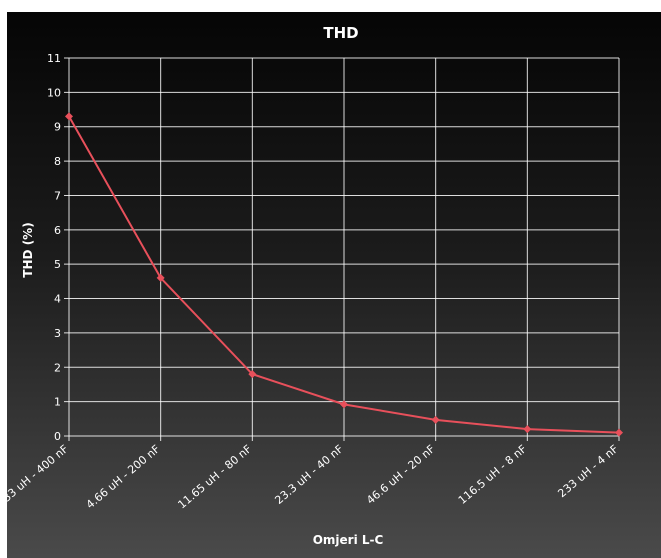  What do you see at coordinates (57, 264) in the screenshot?
I see `y-tick-label: 5` at bounding box center [57, 264].